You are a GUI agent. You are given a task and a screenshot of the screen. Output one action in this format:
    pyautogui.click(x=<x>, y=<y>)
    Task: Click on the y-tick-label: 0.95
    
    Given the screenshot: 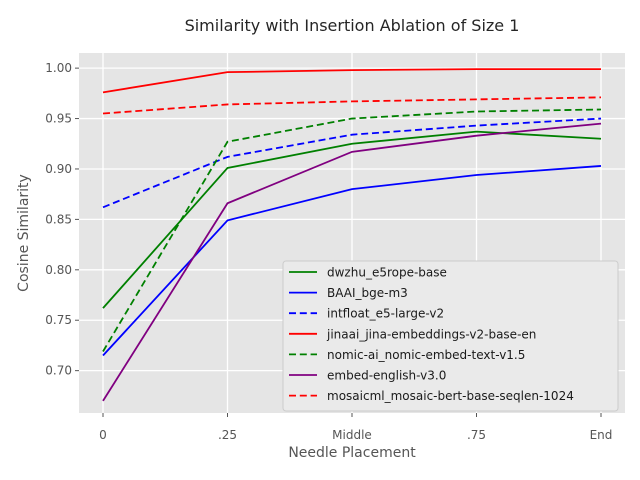 What is the action you would take?
    pyautogui.click(x=58, y=119)
    